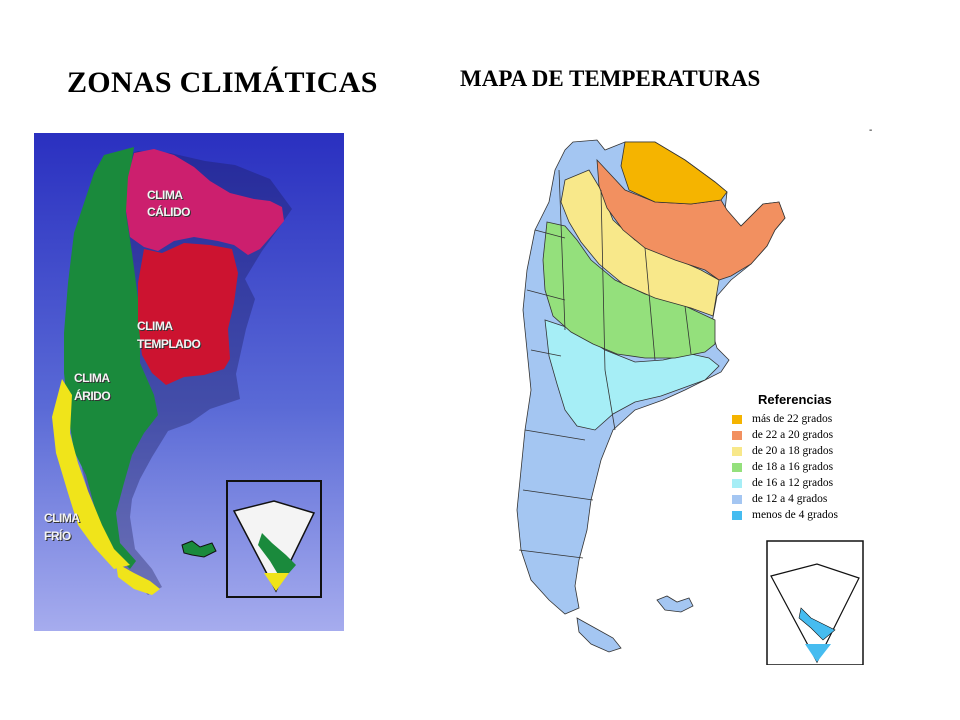  Describe the element at coordinates (91, 474) in the screenshot. I see `zone-cold` at that location.